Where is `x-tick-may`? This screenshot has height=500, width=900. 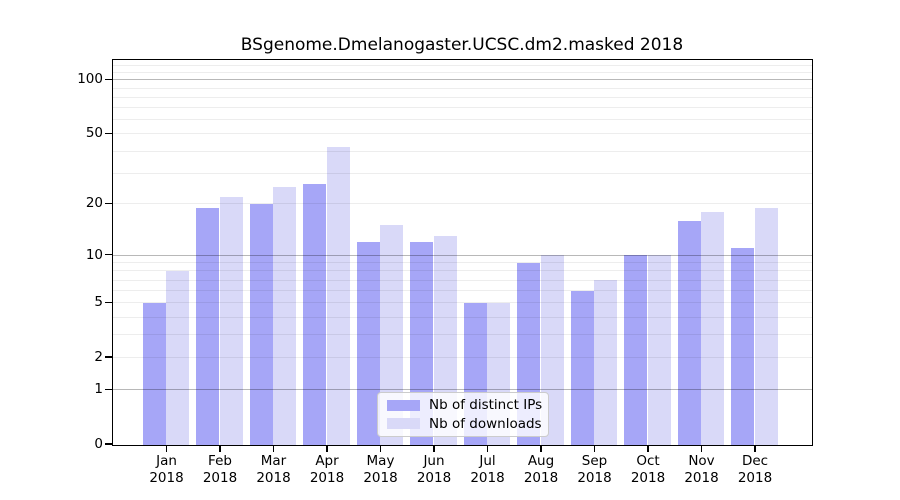
x-tick-may is located at coordinates (380, 448).